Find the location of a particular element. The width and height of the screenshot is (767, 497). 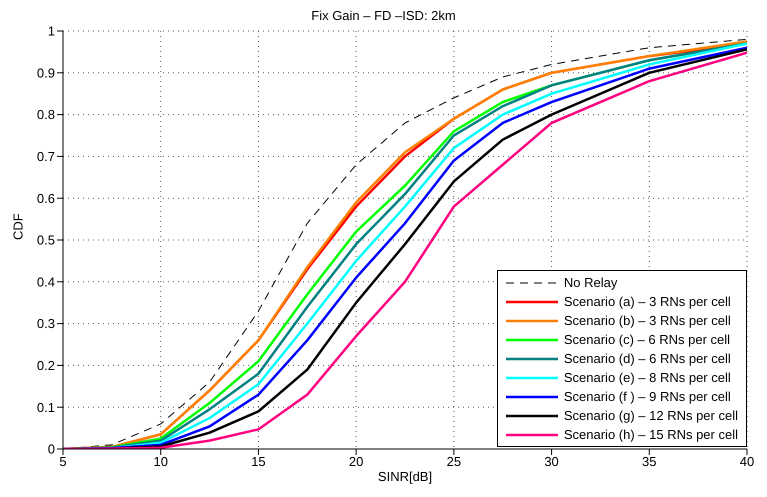

x-tick-label: 35 is located at coordinates (649, 462).